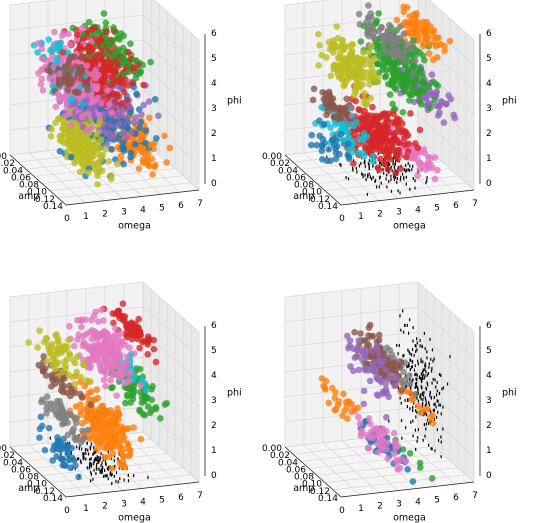  What do you see at coordinates (29, 186) in the screenshot?
I see `y-tick-label: 0.08` at bounding box center [29, 186].